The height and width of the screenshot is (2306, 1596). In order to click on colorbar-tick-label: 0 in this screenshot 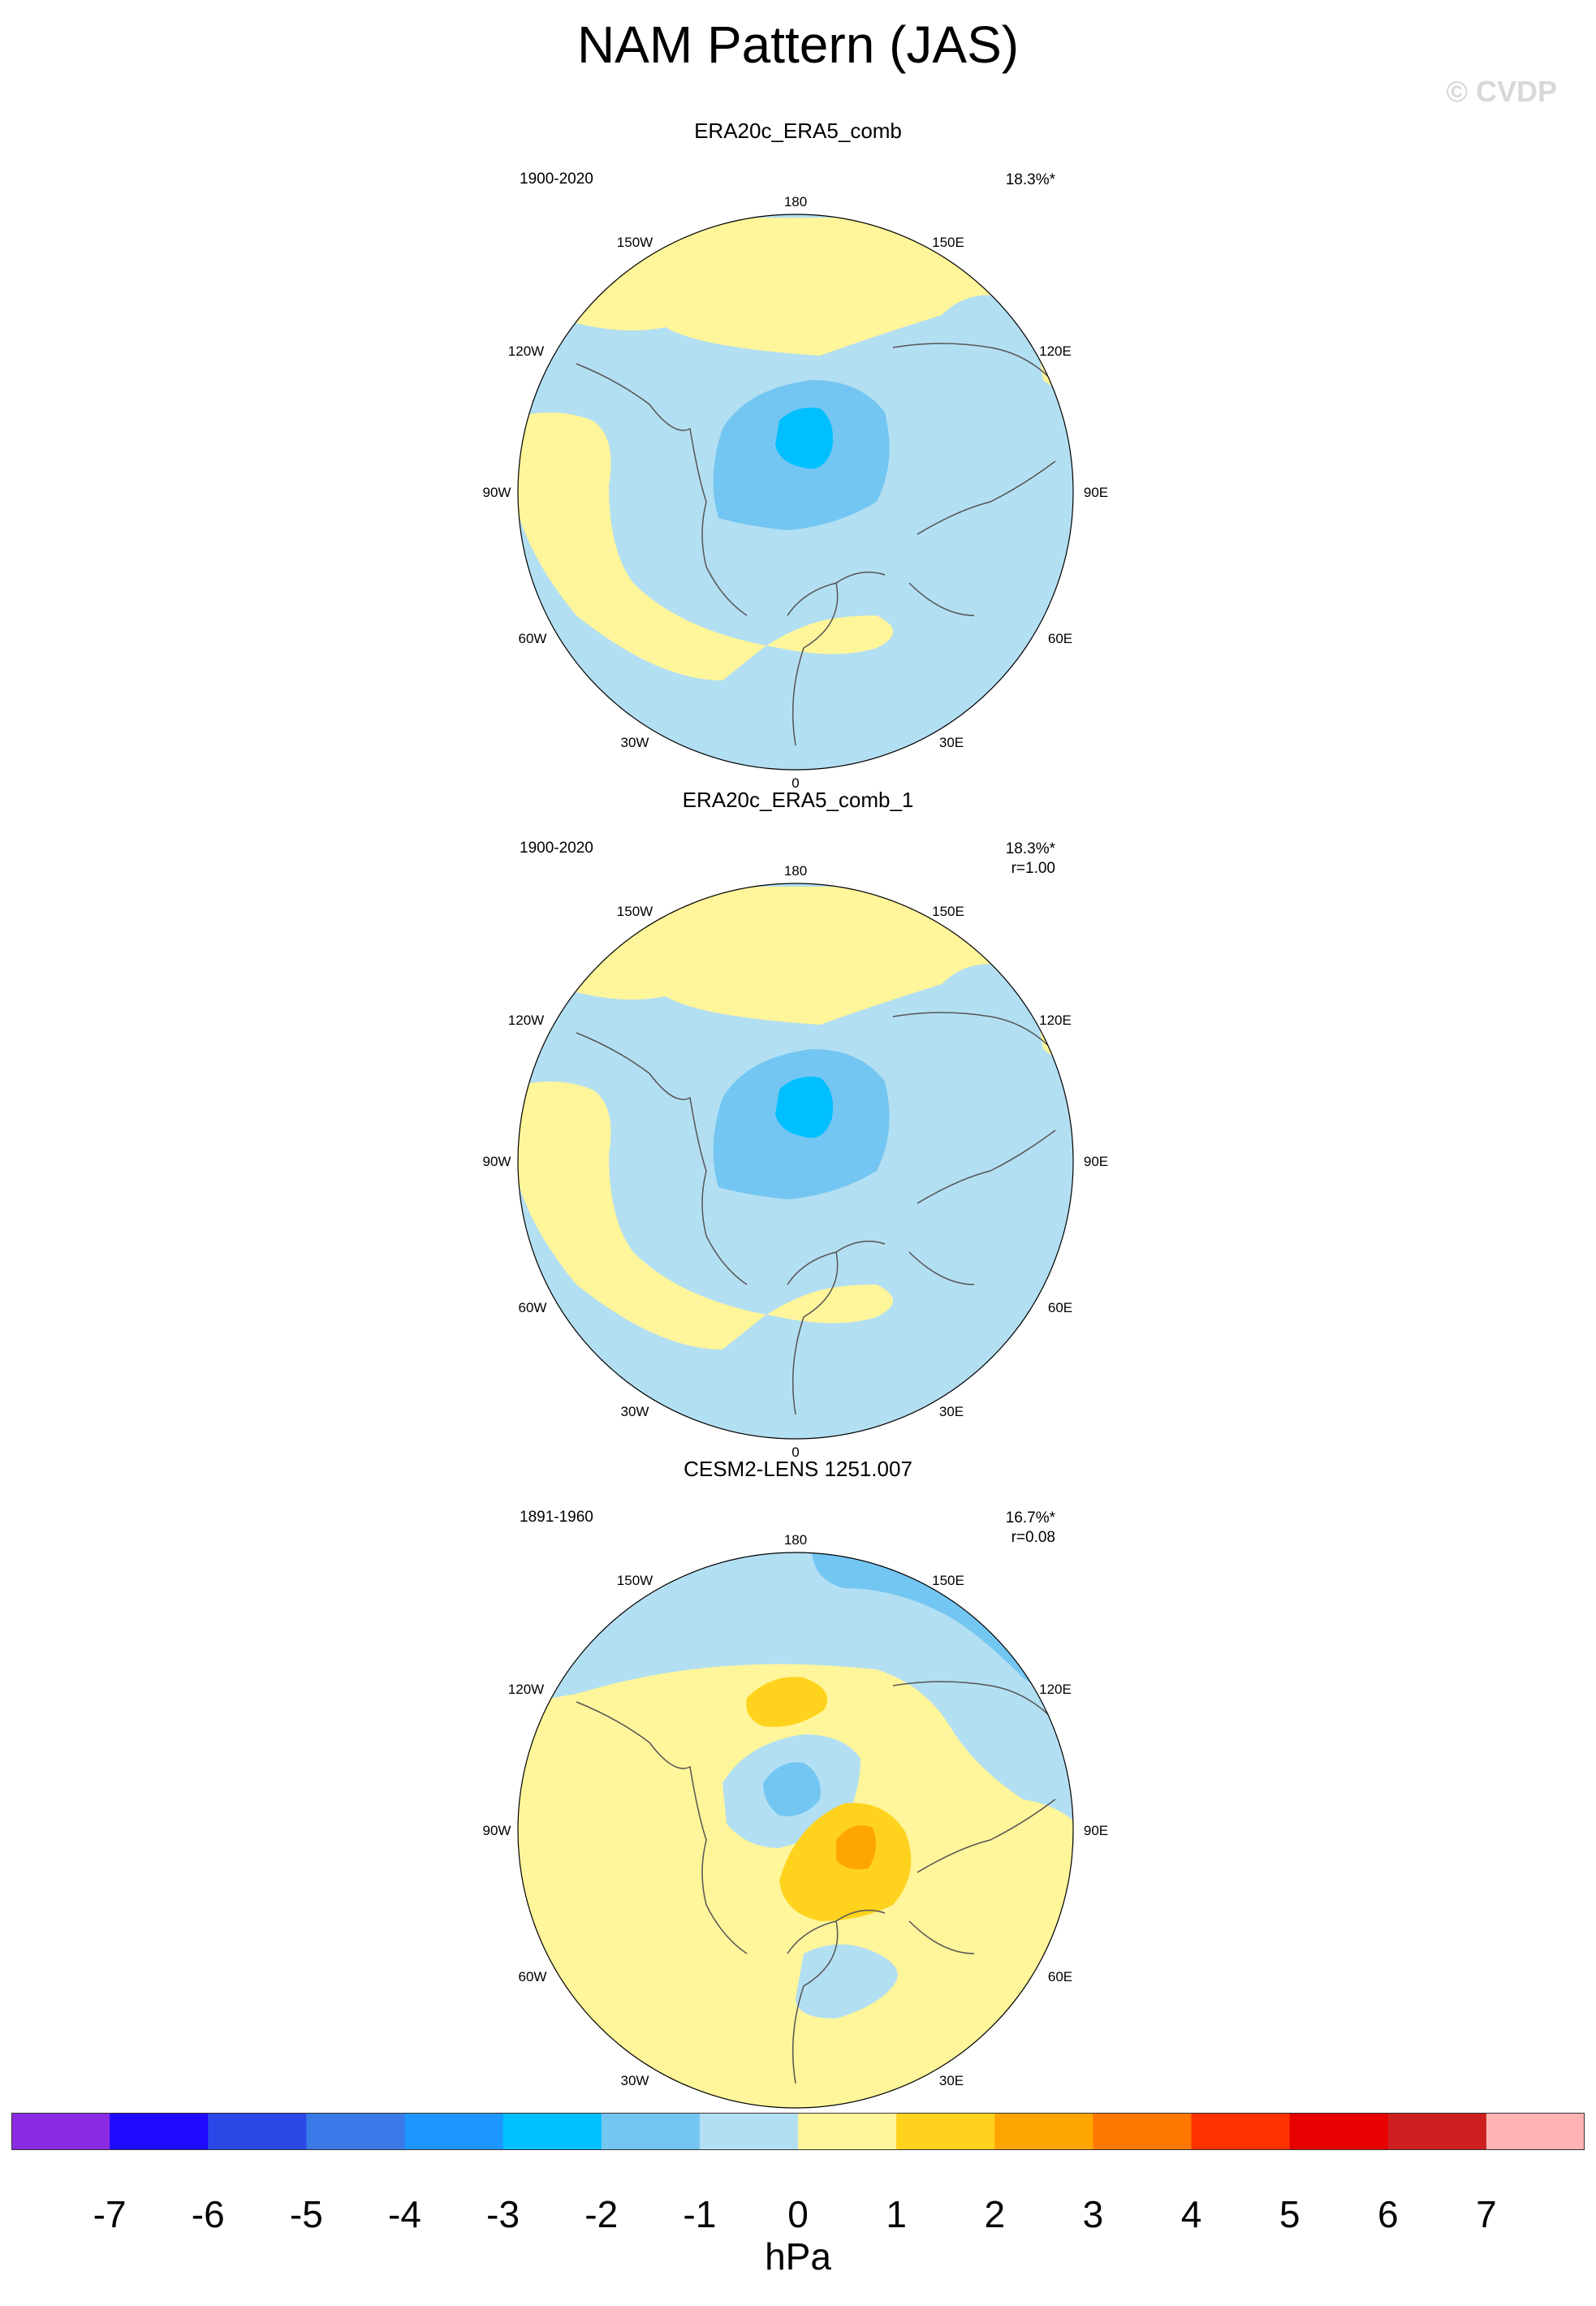, I will do `click(798, 2214)`.